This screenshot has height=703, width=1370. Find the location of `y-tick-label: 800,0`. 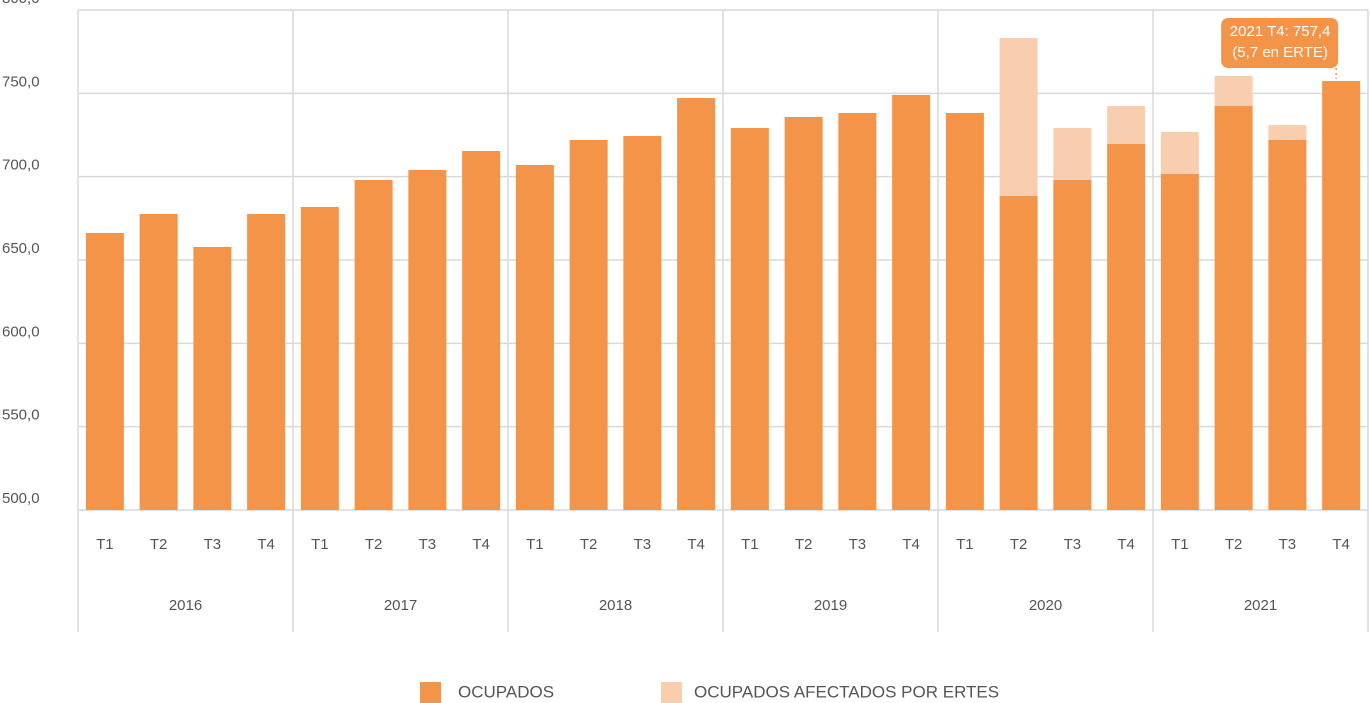

y-tick-label: 800,0 is located at coordinates (21, 3).